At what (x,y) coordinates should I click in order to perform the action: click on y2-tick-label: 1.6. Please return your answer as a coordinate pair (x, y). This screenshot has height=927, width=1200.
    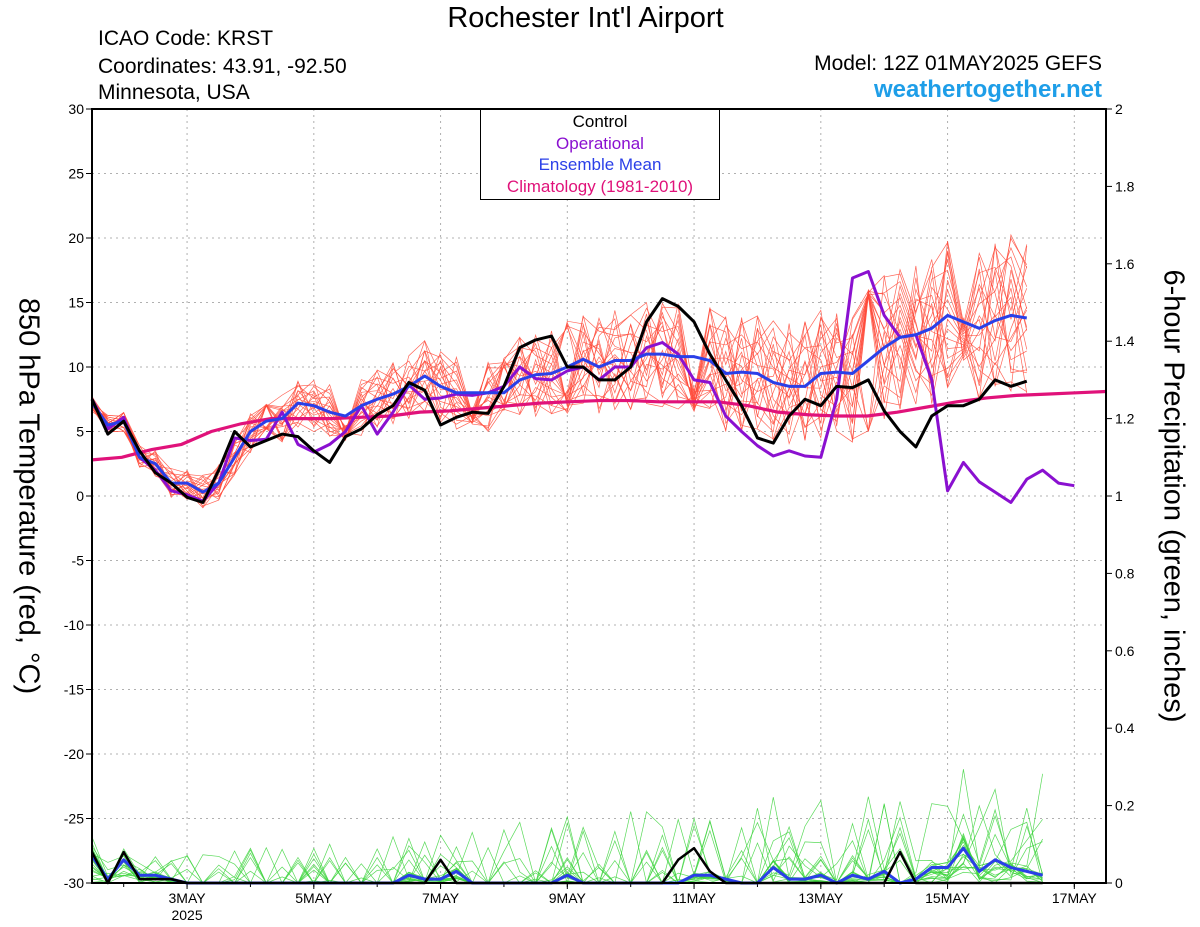
    Looking at the image, I should click on (1125, 264).